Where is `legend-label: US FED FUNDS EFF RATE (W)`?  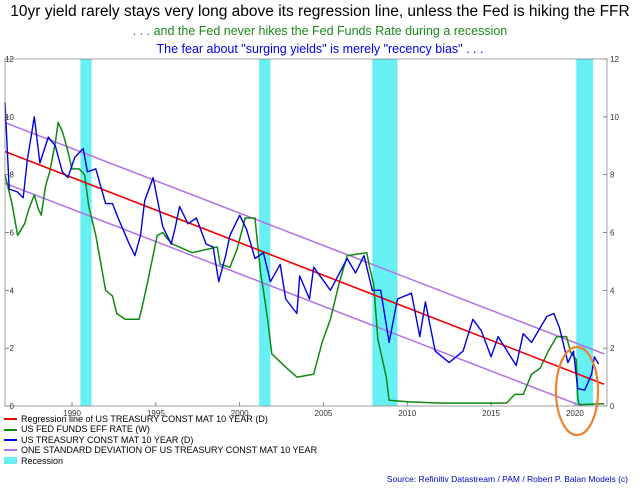
legend-label: US FED FUNDS EFF RATE (W) is located at coordinates (85, 429).